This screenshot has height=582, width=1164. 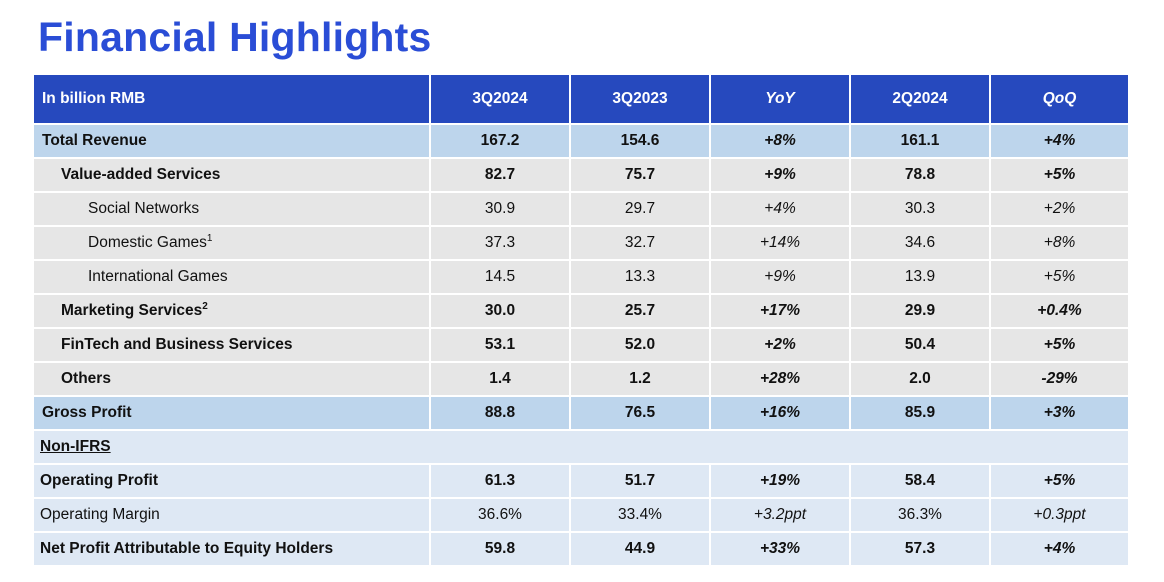 I want to click on value-2q2024: 57.3, so click(x=920, y=549).